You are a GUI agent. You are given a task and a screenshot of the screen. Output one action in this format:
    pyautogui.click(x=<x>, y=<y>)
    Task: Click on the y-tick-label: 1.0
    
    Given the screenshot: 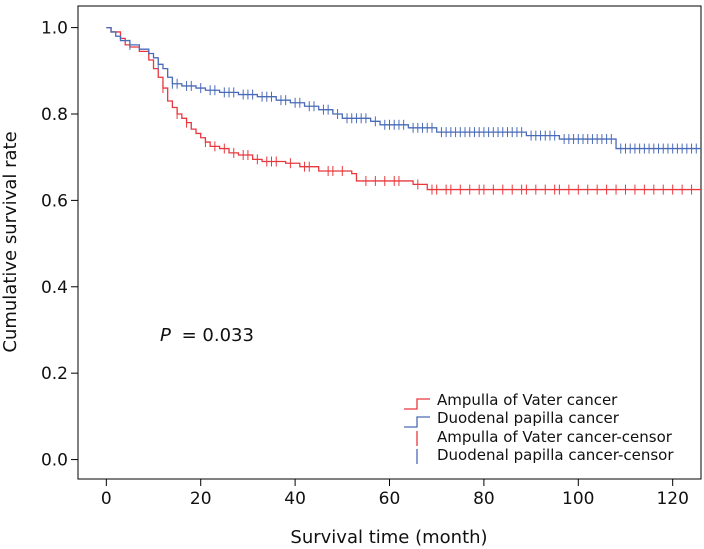 What is the action you would take?
    pyautogui.click(x=54, y=29)
    